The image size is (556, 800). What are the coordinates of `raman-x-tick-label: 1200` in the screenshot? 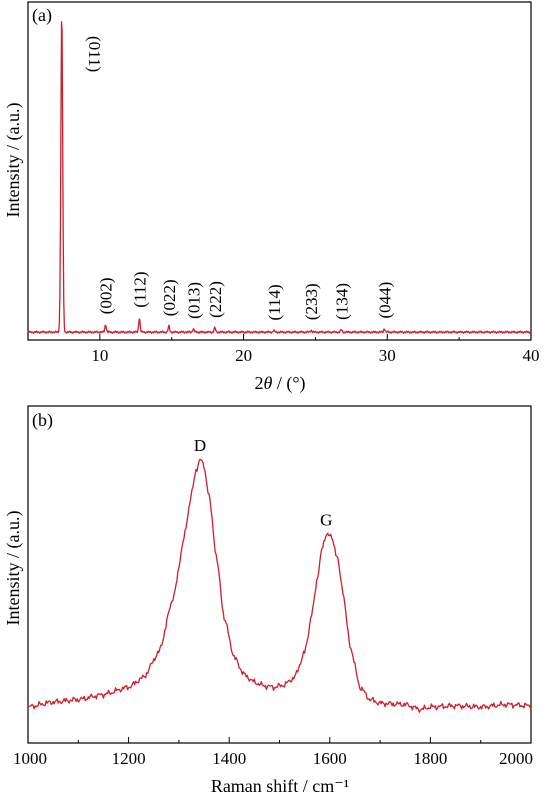 It's located at (129, 758).